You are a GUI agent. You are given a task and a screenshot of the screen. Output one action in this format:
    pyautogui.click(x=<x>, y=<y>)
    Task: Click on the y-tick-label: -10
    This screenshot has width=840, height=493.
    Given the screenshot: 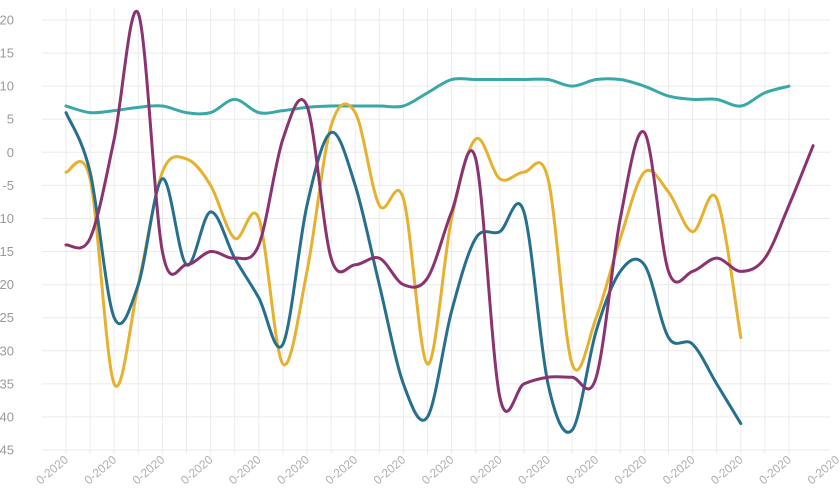 What is the action you would take?
    pyautogui.click(x=7, y=218)
    